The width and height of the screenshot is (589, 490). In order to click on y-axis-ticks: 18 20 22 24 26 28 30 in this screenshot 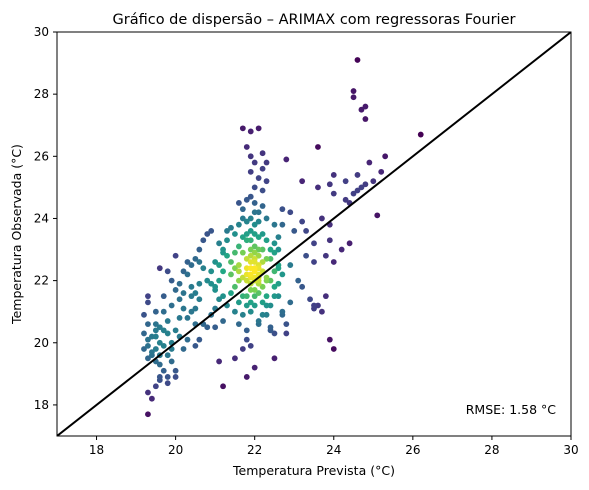, I will do `click(45, 218)`.